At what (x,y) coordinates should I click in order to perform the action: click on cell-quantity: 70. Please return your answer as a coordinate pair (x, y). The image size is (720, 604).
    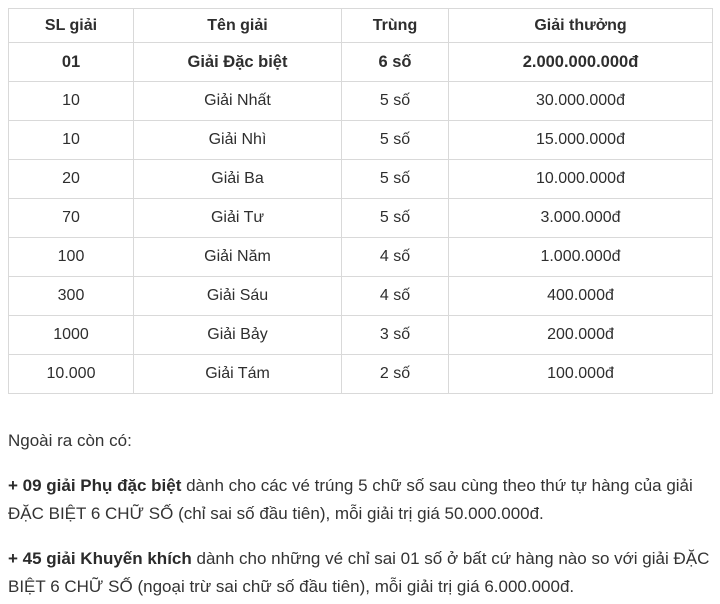
    Looking at the image, I should click on (71, 218).